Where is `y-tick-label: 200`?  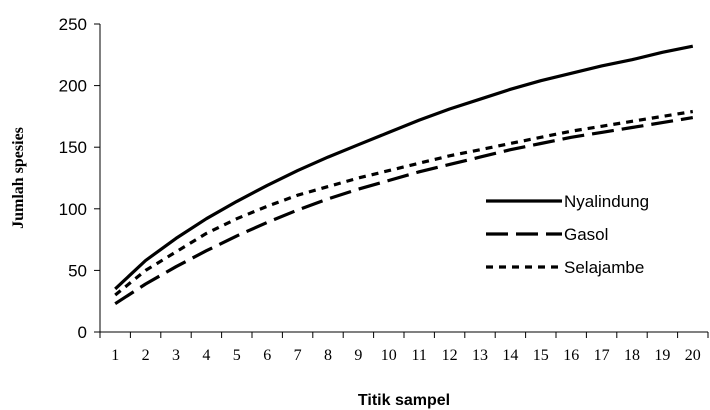
y-tick-label: 200 is located at coordinates (73, 86).